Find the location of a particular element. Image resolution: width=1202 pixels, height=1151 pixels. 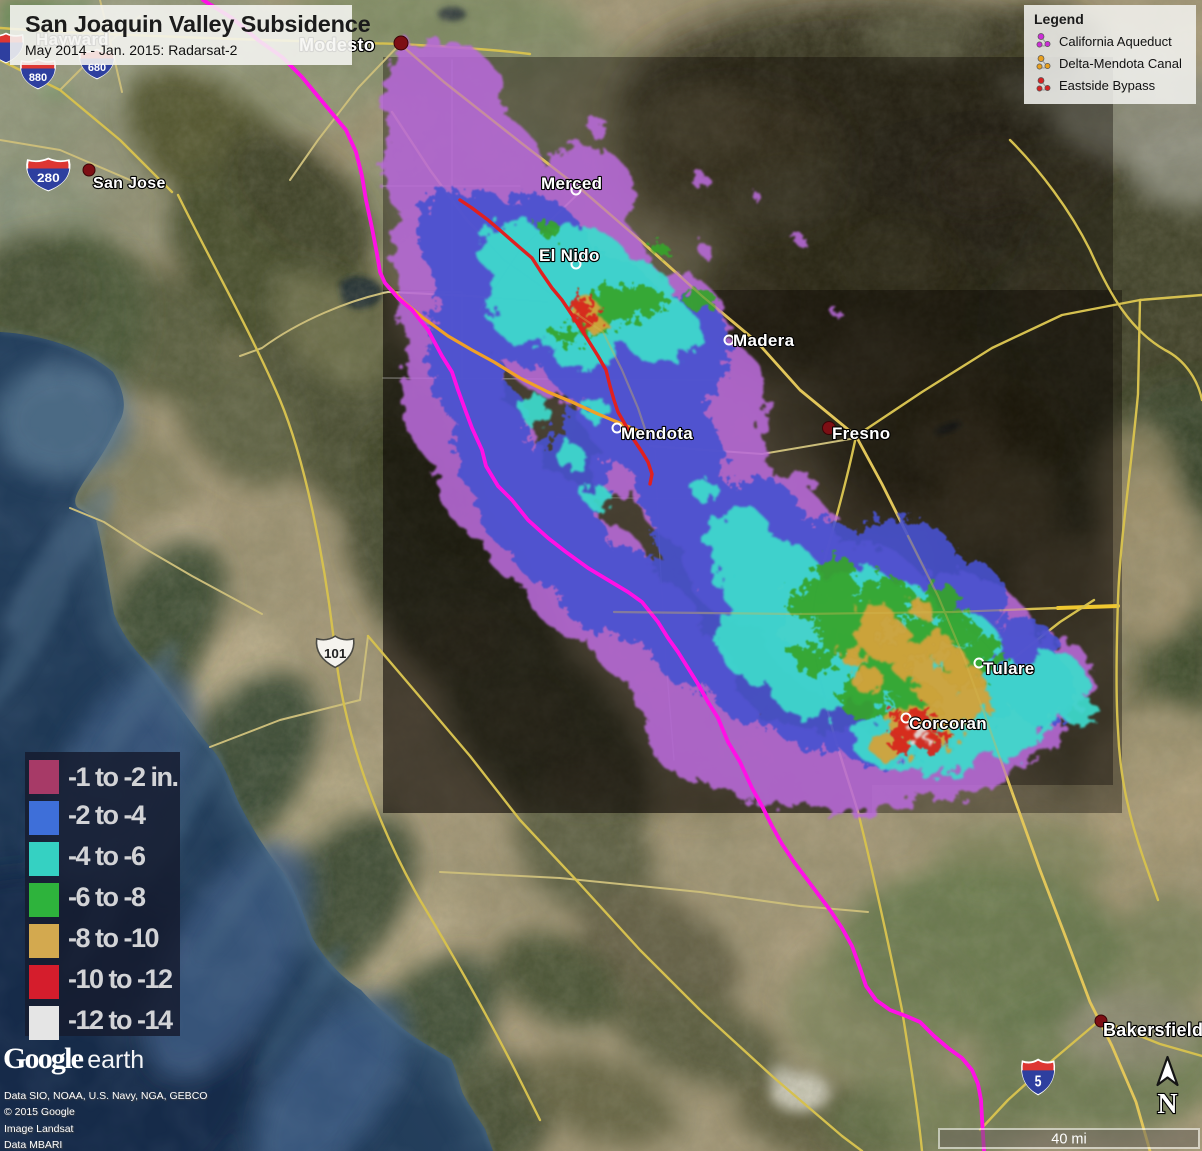

svg-text: N is located at coordinates (1167, 1104).